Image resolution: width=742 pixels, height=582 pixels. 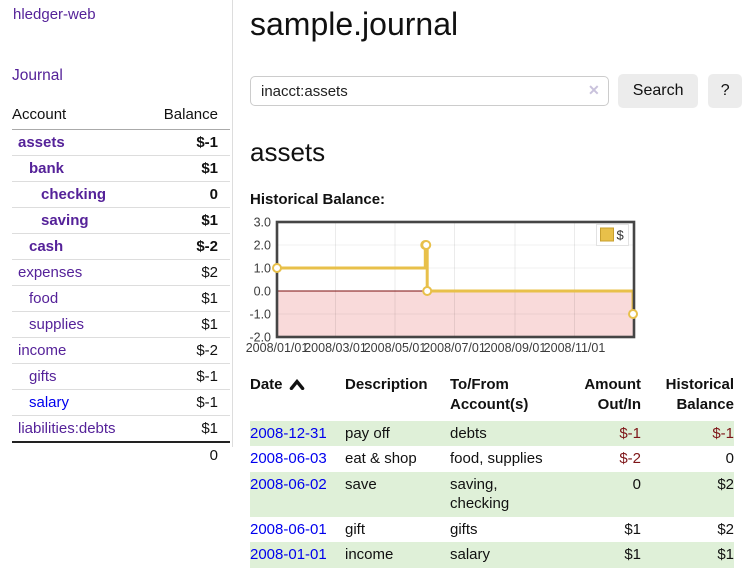 I want to click on sidebar-account-link-cash: cash, so click(x=46, y=246).